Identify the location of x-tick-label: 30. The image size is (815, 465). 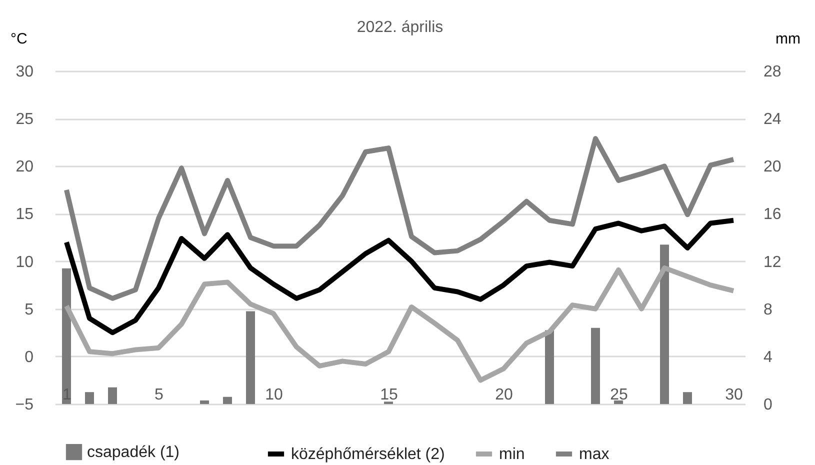
(734, 395).